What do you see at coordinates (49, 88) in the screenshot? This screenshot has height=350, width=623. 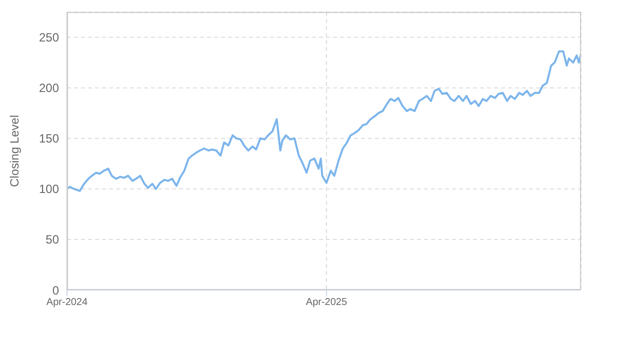 I see `y-tick-label: 200` at bounding box center [49, 88].